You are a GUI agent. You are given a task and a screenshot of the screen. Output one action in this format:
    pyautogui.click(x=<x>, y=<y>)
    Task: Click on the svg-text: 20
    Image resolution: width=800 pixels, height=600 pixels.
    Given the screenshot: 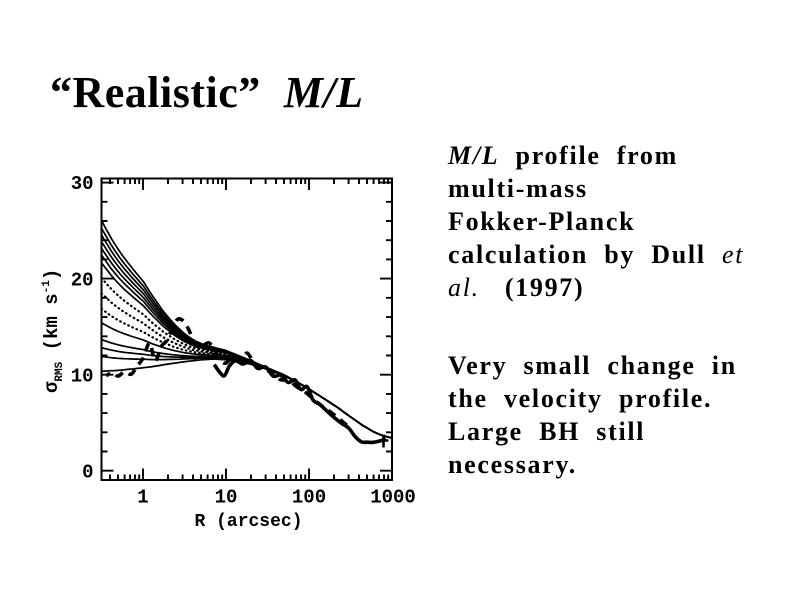 What is the action you would take?
    pyautogui.click(x=82, y=280)
    